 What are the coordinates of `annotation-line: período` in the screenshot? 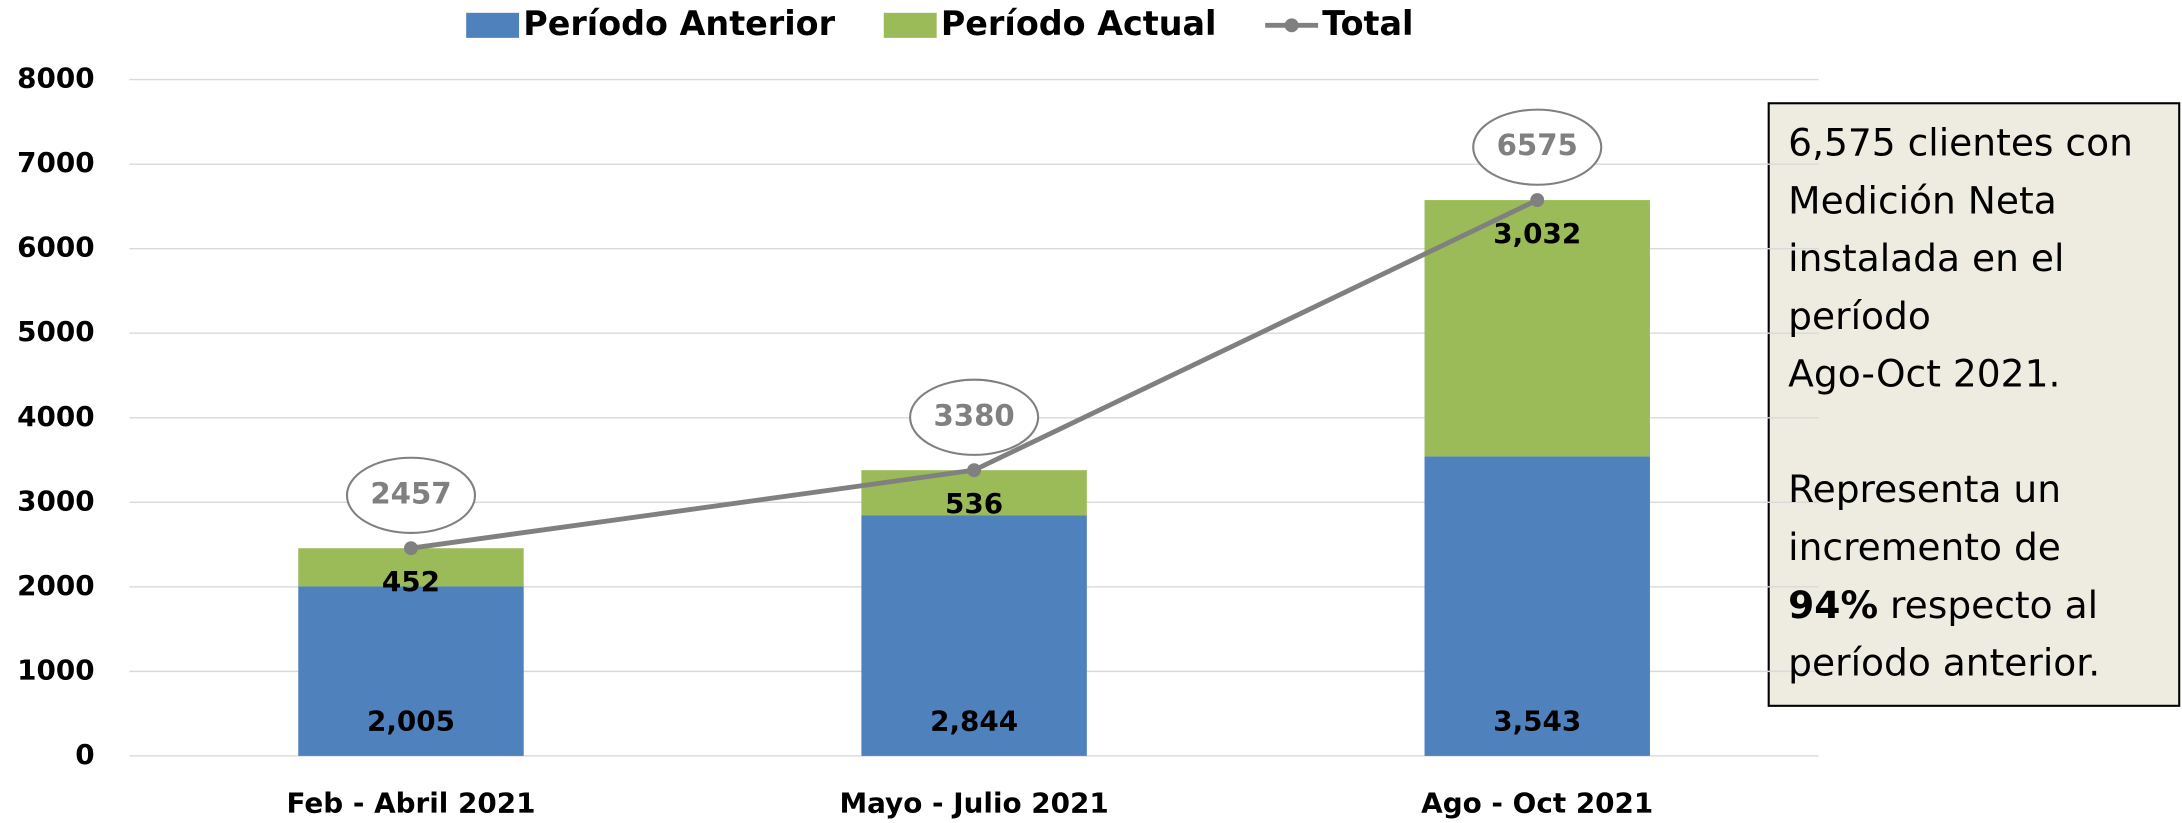 It's located at (1859, 316).